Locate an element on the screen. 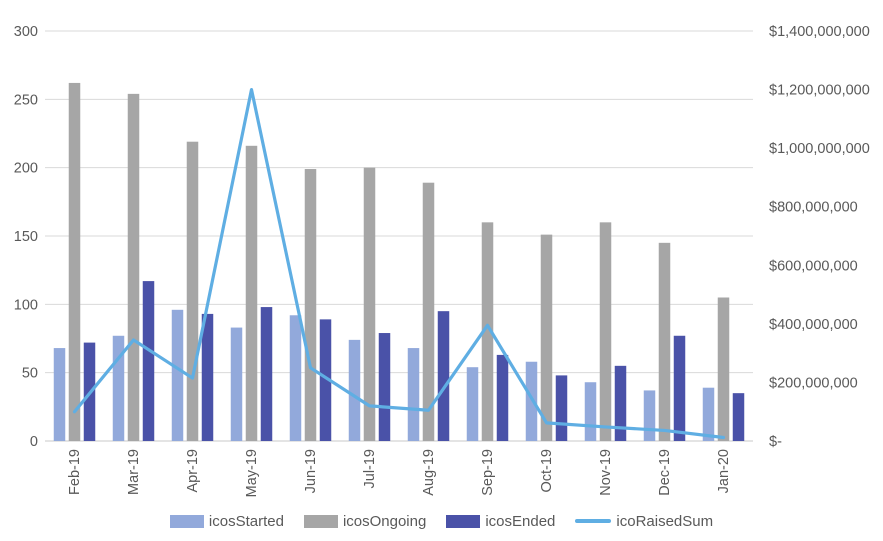 The image size is (883, 541). left-axis-tick-label: 200 is located at coordinates (26, 169).